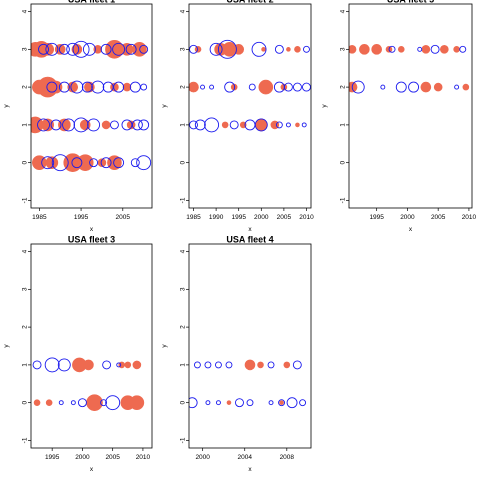 This screenshot has width=480, height=480. I want to click on x-tick-label: 2004, so click(245, 457).